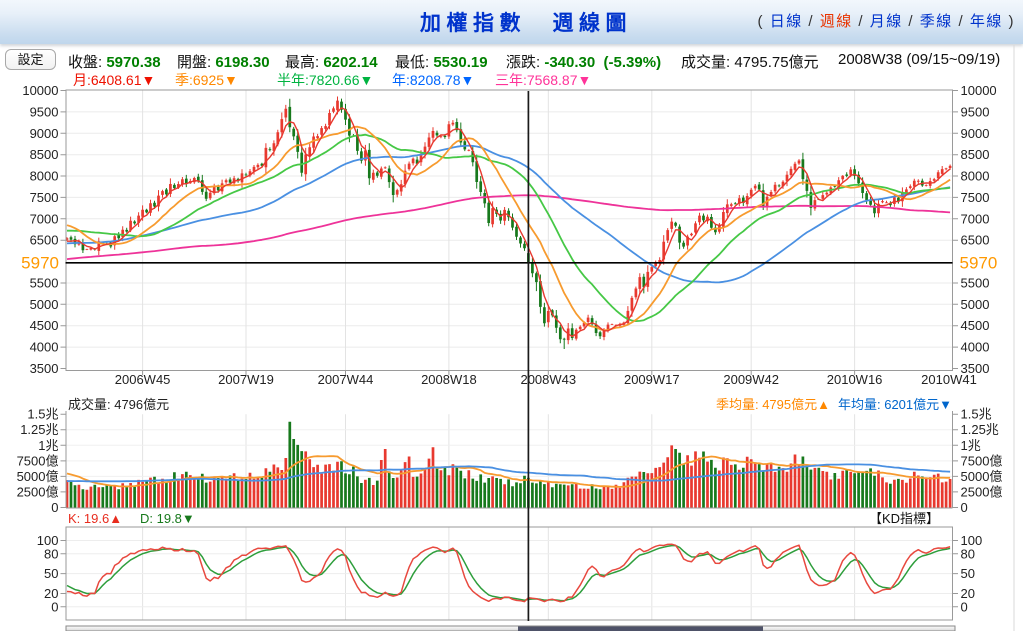 The height and width of the screenshot is (631, 1023). Describe the element at coordinates (167, 518) in the screenshot. I see `svg-text: D: 19.8▼` at that location.